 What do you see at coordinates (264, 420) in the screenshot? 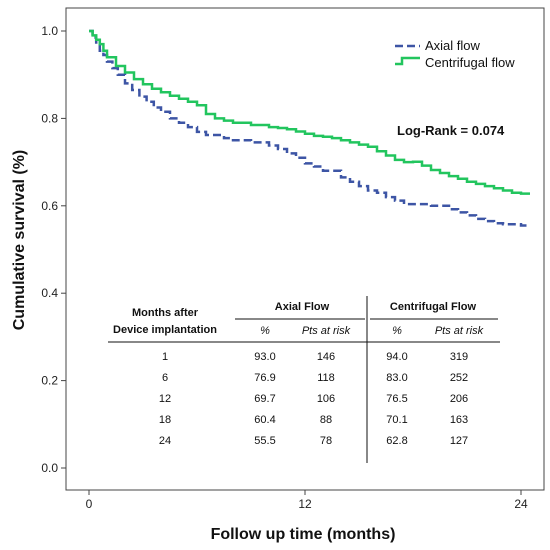
I see `table-cell-axial-pct: 60.4` at bounding box center [264, 420].